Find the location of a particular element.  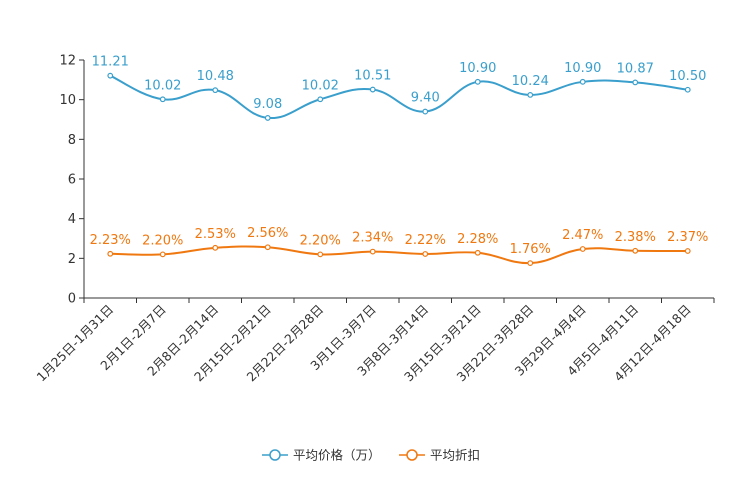

data-label: 2.47% is located at coordinates (582, 235).